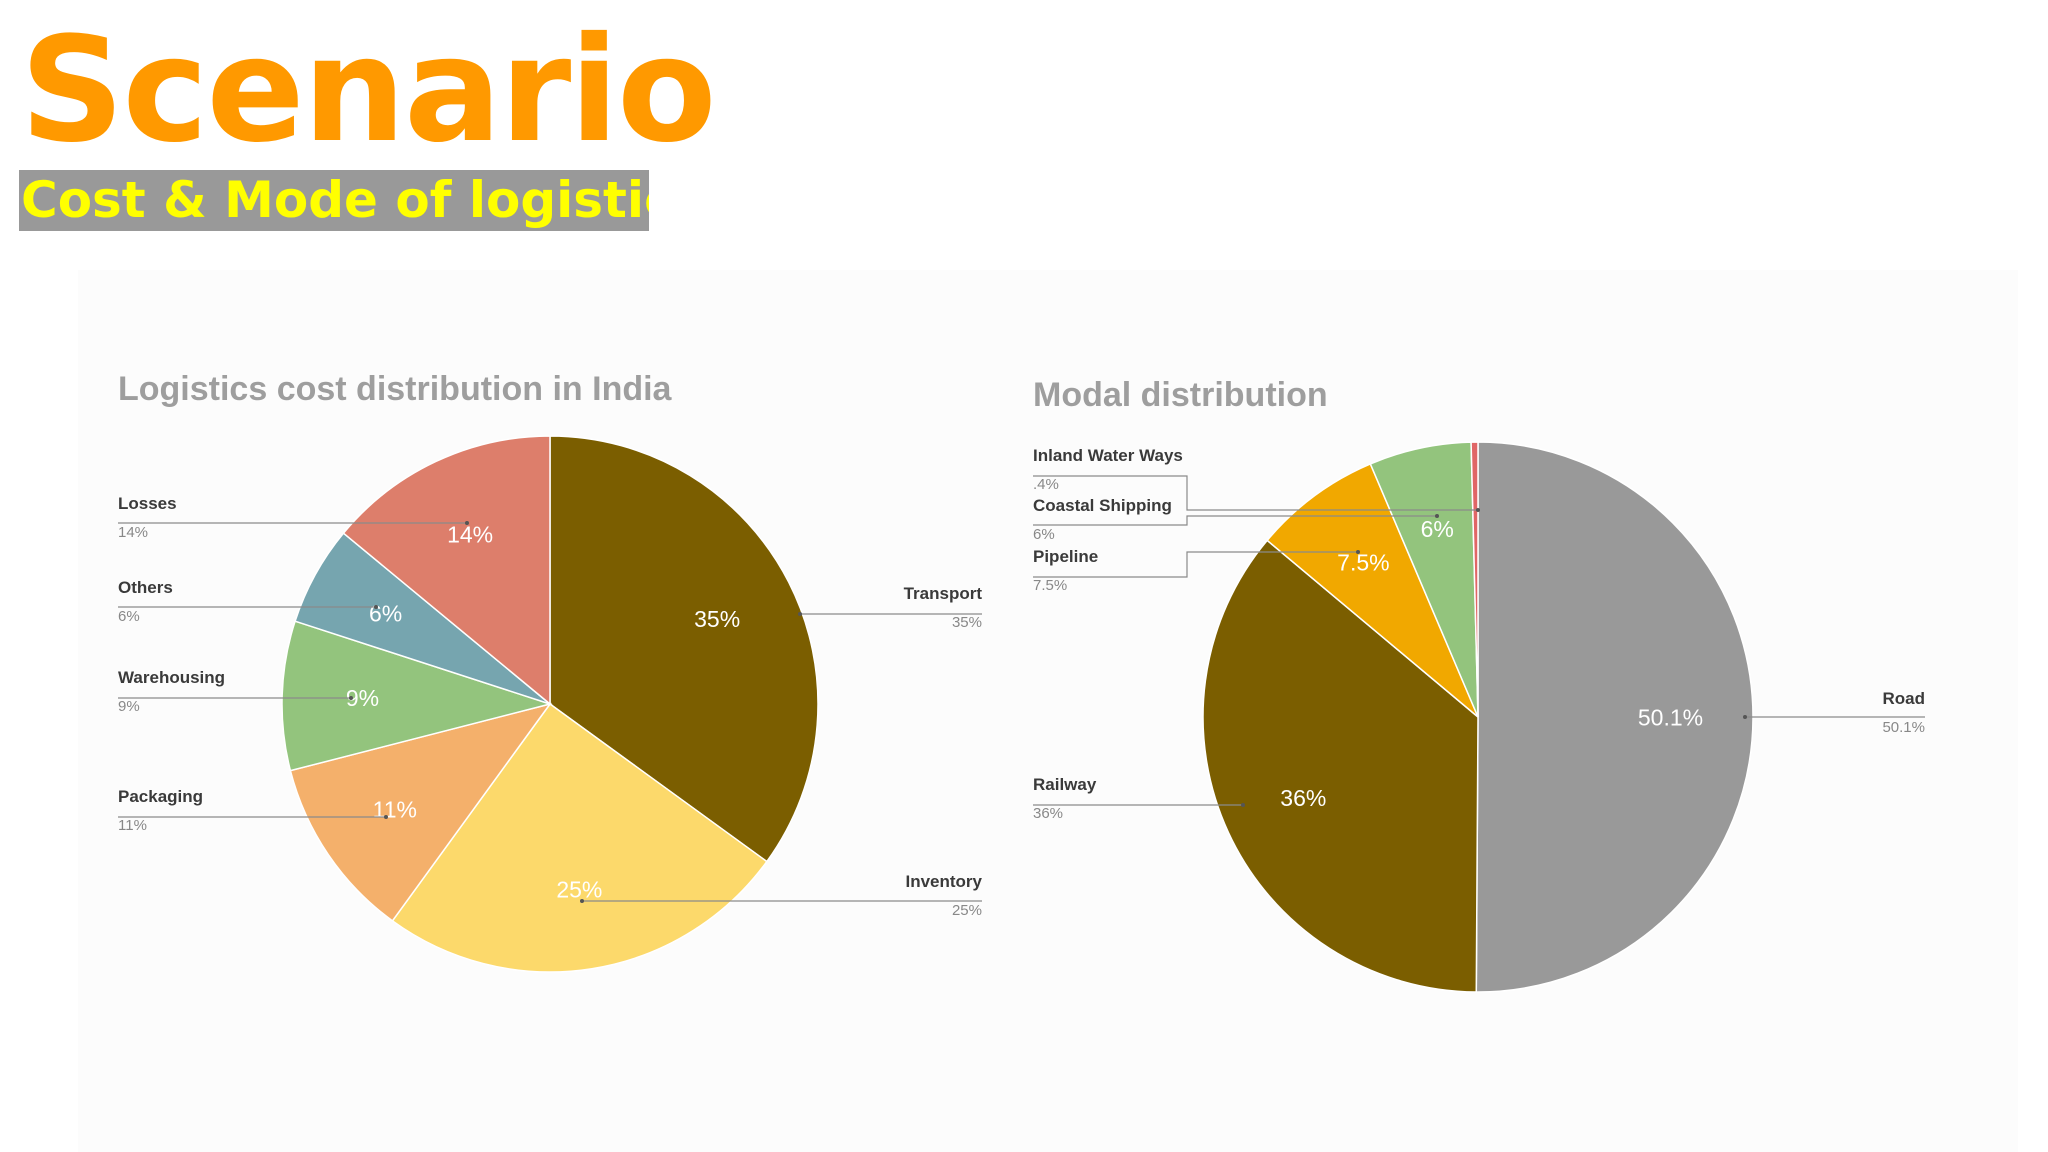  Describe the element at coordinates (1048, 813) in the screenshot. I see `callout-value-railway: 36%` at that location.